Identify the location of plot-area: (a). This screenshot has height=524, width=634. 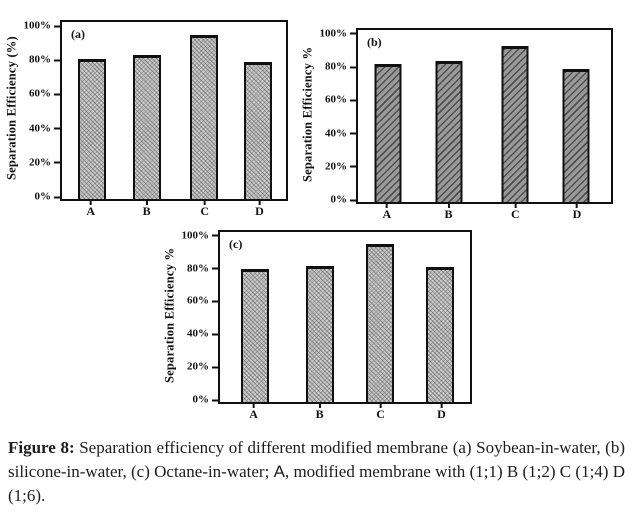
(174, 110).